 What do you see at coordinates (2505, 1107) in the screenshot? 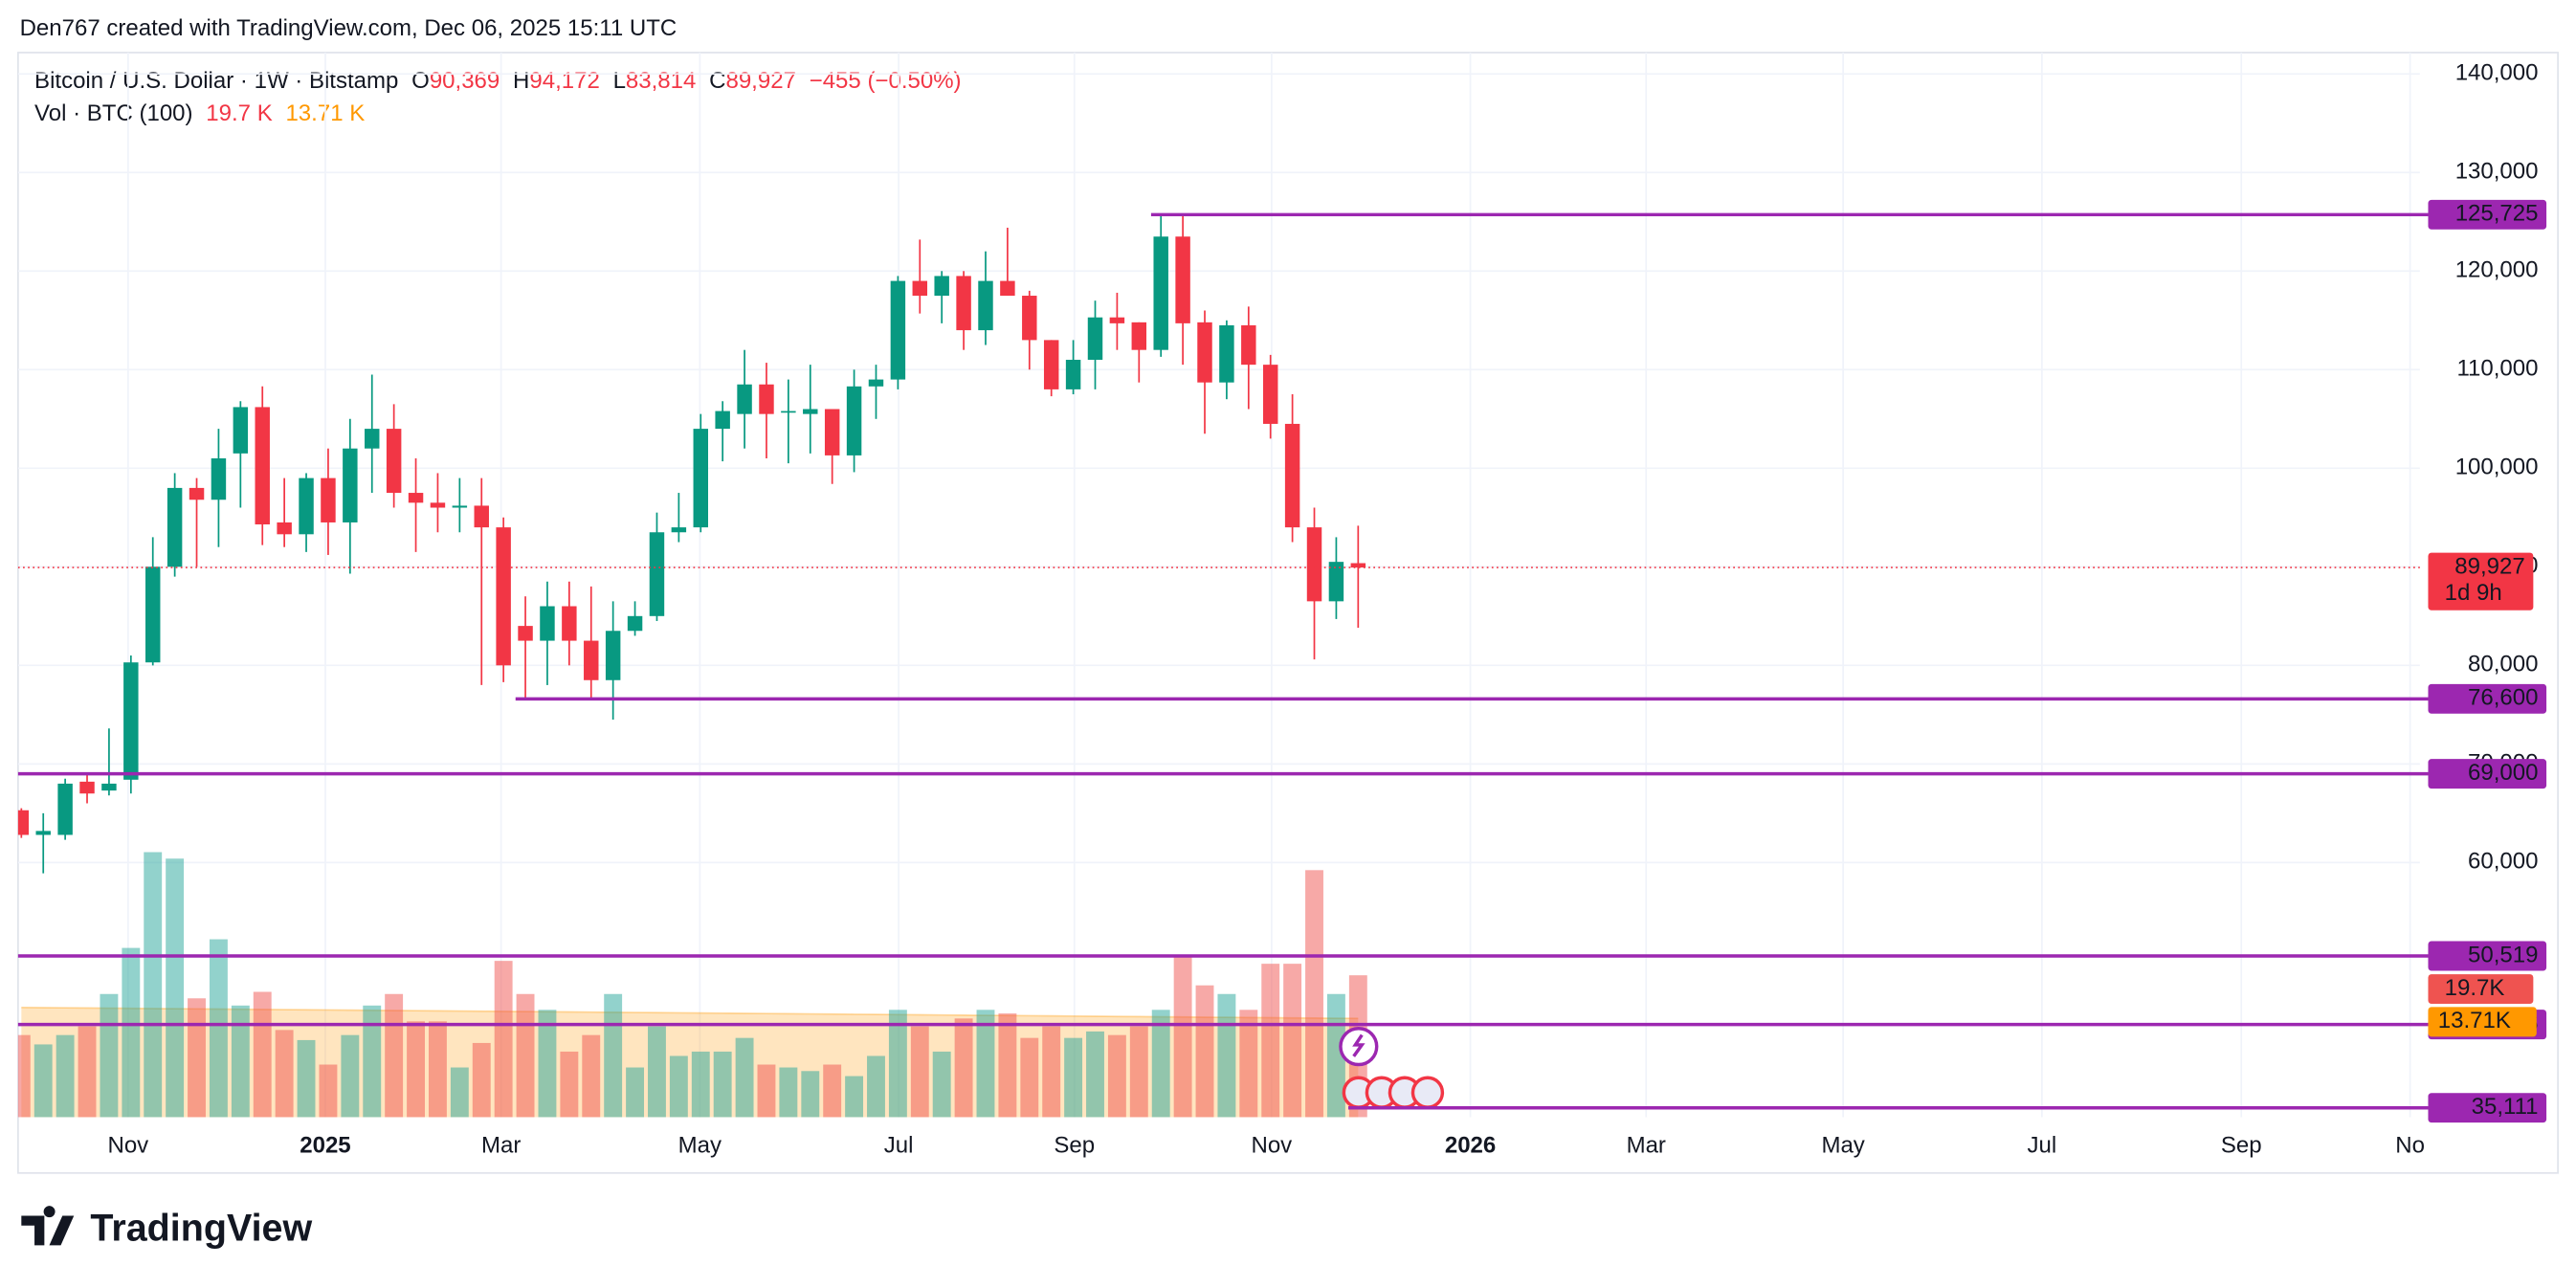
I see `level-label: 35,111` at bounding box center [2505, 1107].